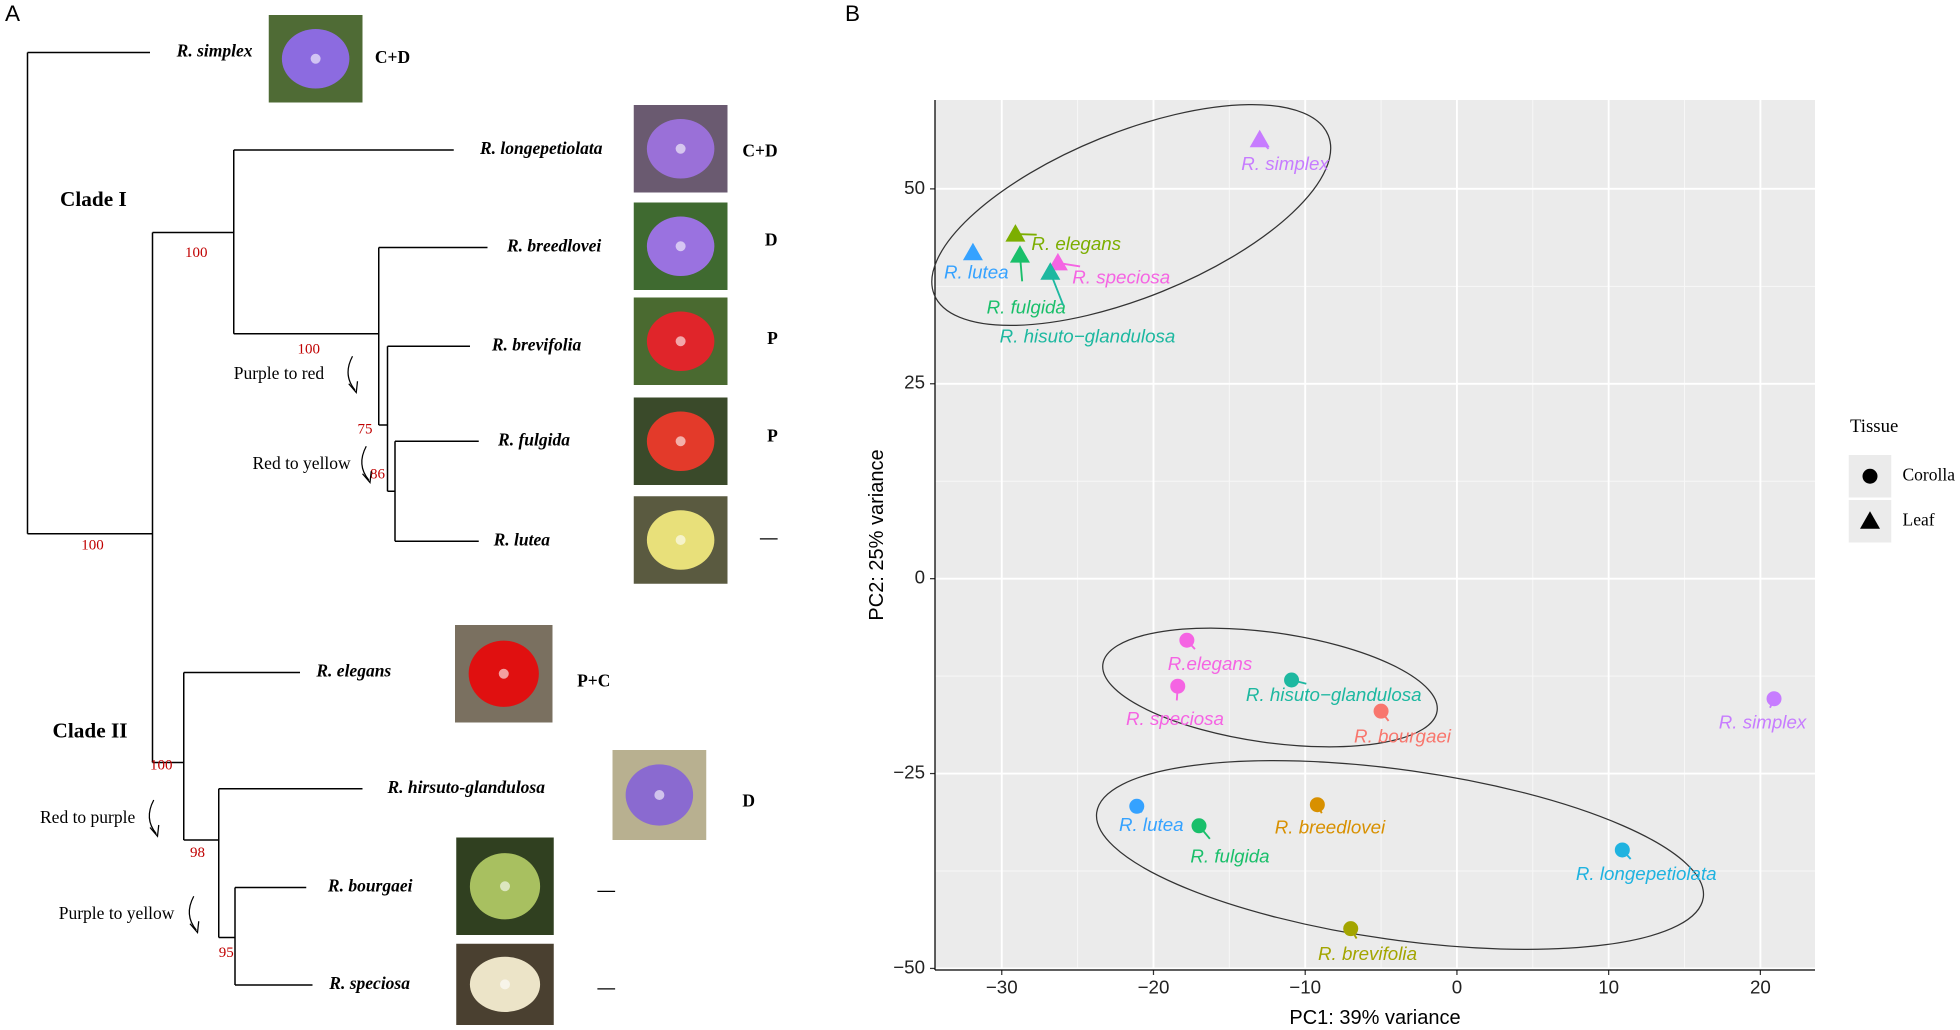 This screenshot has width=1960, height=1030. Describe the element at coordinates (353, 671) in the screenshot. I see `taxon-name: R. elegans` at that location.